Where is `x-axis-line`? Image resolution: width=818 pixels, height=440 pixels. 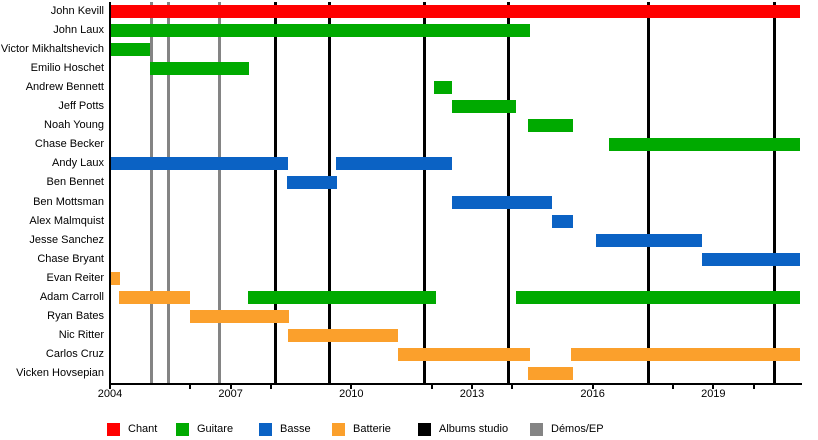 x-axis-line is located at coordinates (455, 384).